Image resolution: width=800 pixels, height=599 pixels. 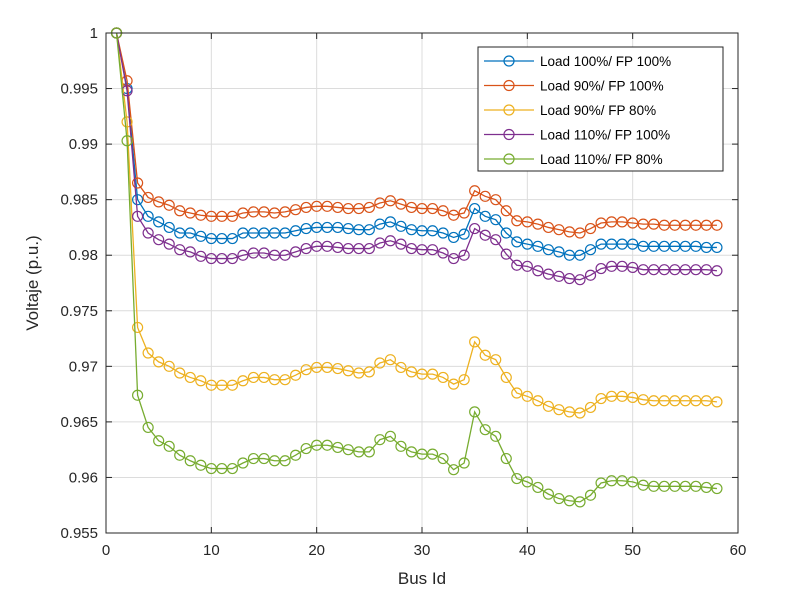 I want to click on x-tick-label: 20, so click(x=316, y=550).